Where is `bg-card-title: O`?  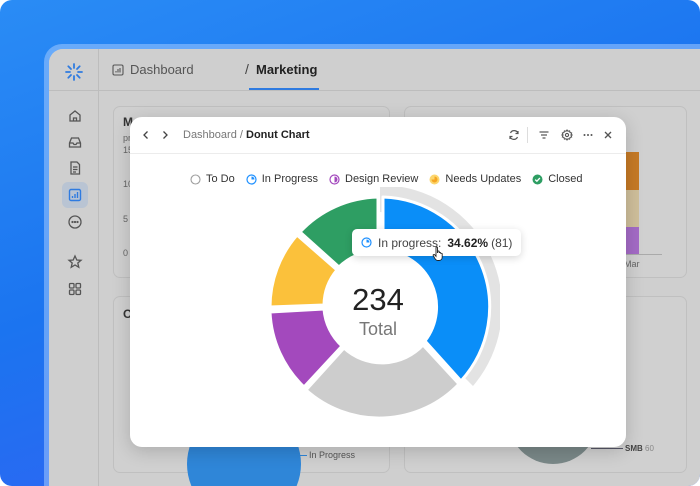
bg-card-title: O is located at coordinates (128, 314).